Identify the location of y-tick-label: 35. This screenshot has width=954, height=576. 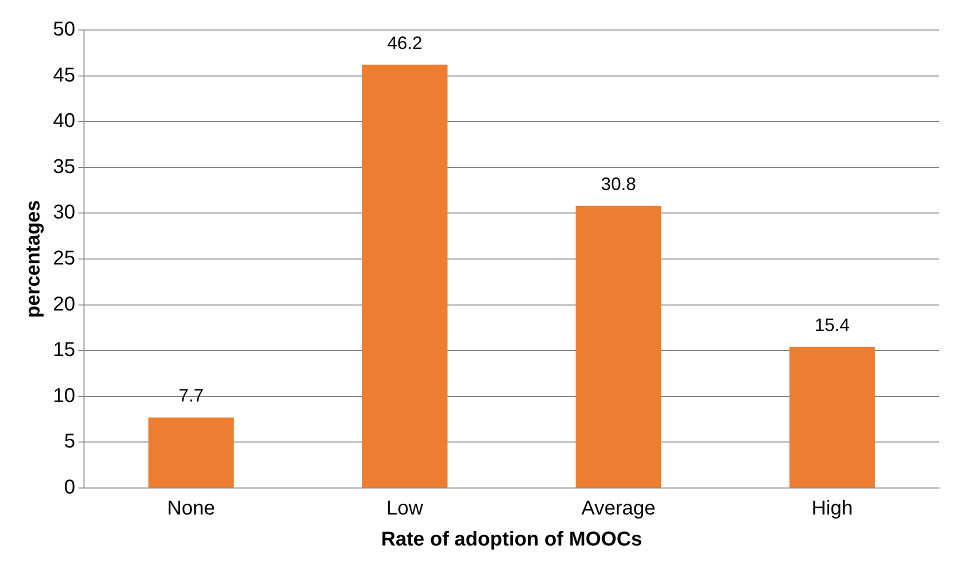
(64, 167).